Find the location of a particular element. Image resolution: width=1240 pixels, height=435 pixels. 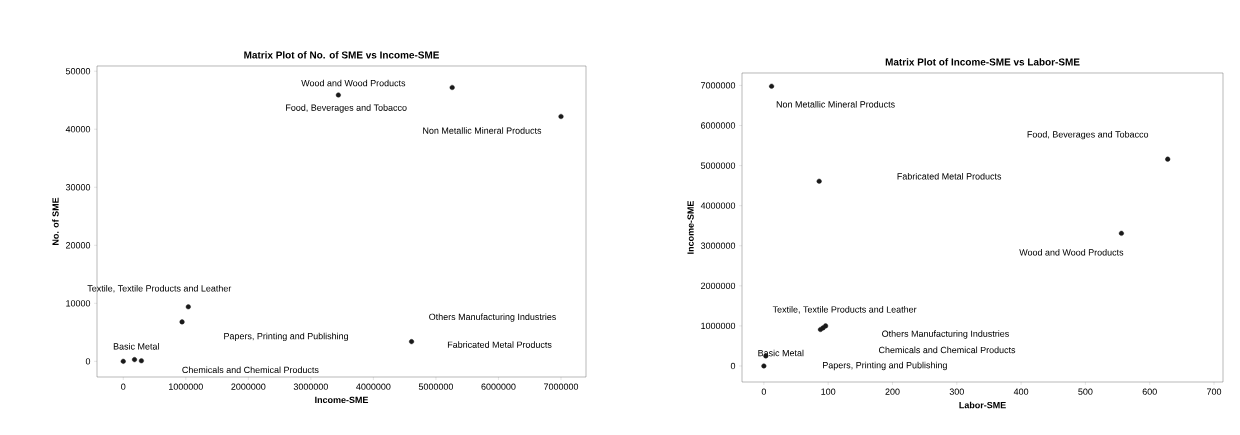

chart-title: Matrix Plot of Income-SME vs Labor-SME is located at coordinates (982, 62).